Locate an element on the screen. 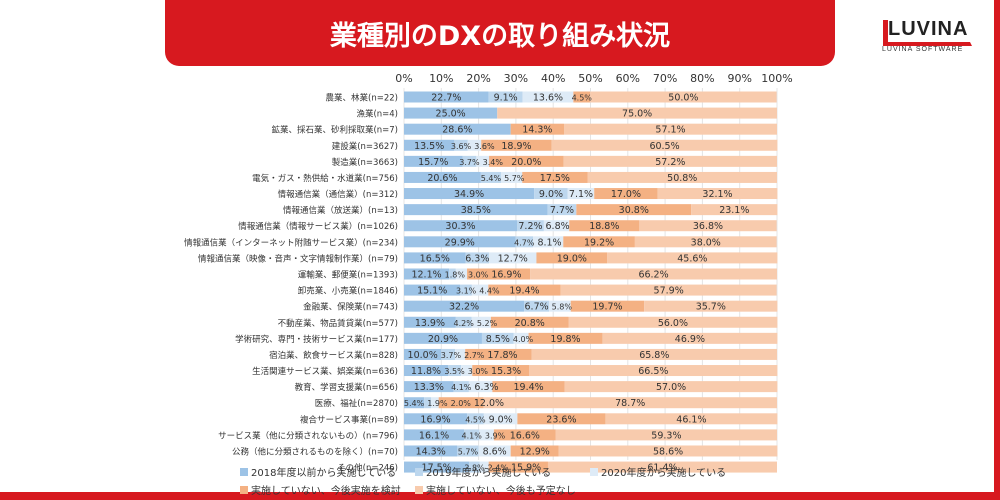 The image size is (1000, 500). data-label: 19.0% is located at coordinates (572, 258).